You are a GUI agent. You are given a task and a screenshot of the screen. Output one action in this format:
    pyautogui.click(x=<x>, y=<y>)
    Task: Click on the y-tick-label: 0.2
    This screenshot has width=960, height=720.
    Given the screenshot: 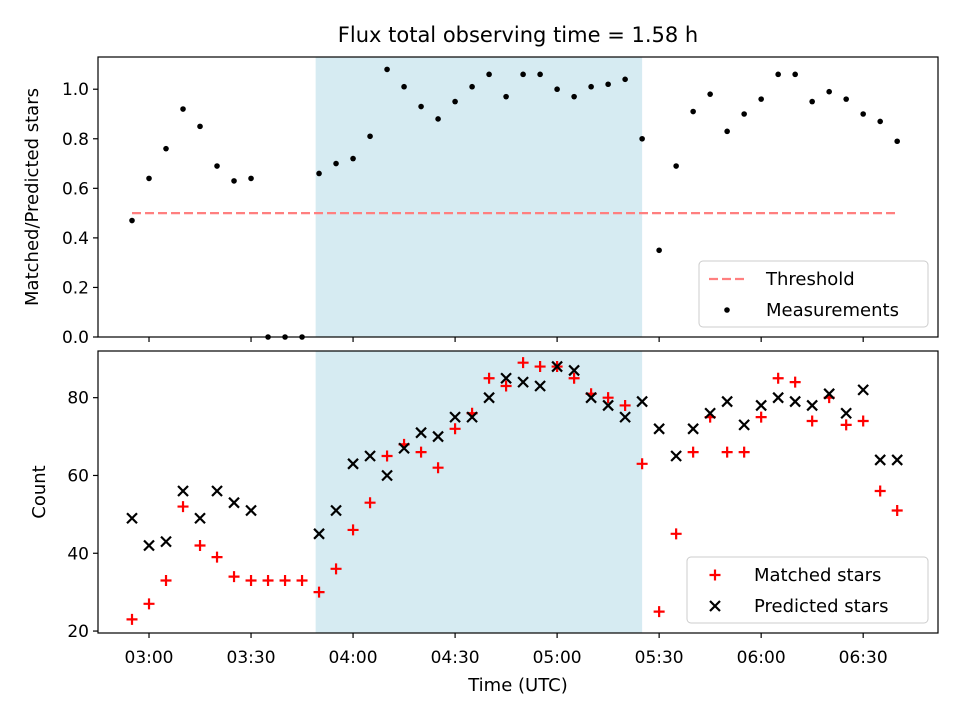 What is the action you would take?
    pyautogui.click(x=75, y=288)
    